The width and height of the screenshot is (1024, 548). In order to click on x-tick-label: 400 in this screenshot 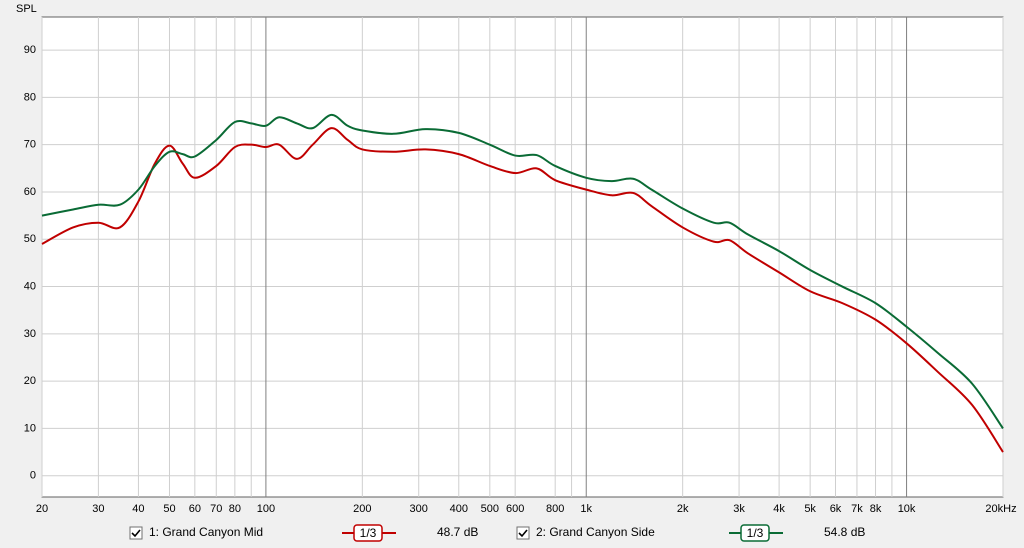, I will do `click(459, 509)`.